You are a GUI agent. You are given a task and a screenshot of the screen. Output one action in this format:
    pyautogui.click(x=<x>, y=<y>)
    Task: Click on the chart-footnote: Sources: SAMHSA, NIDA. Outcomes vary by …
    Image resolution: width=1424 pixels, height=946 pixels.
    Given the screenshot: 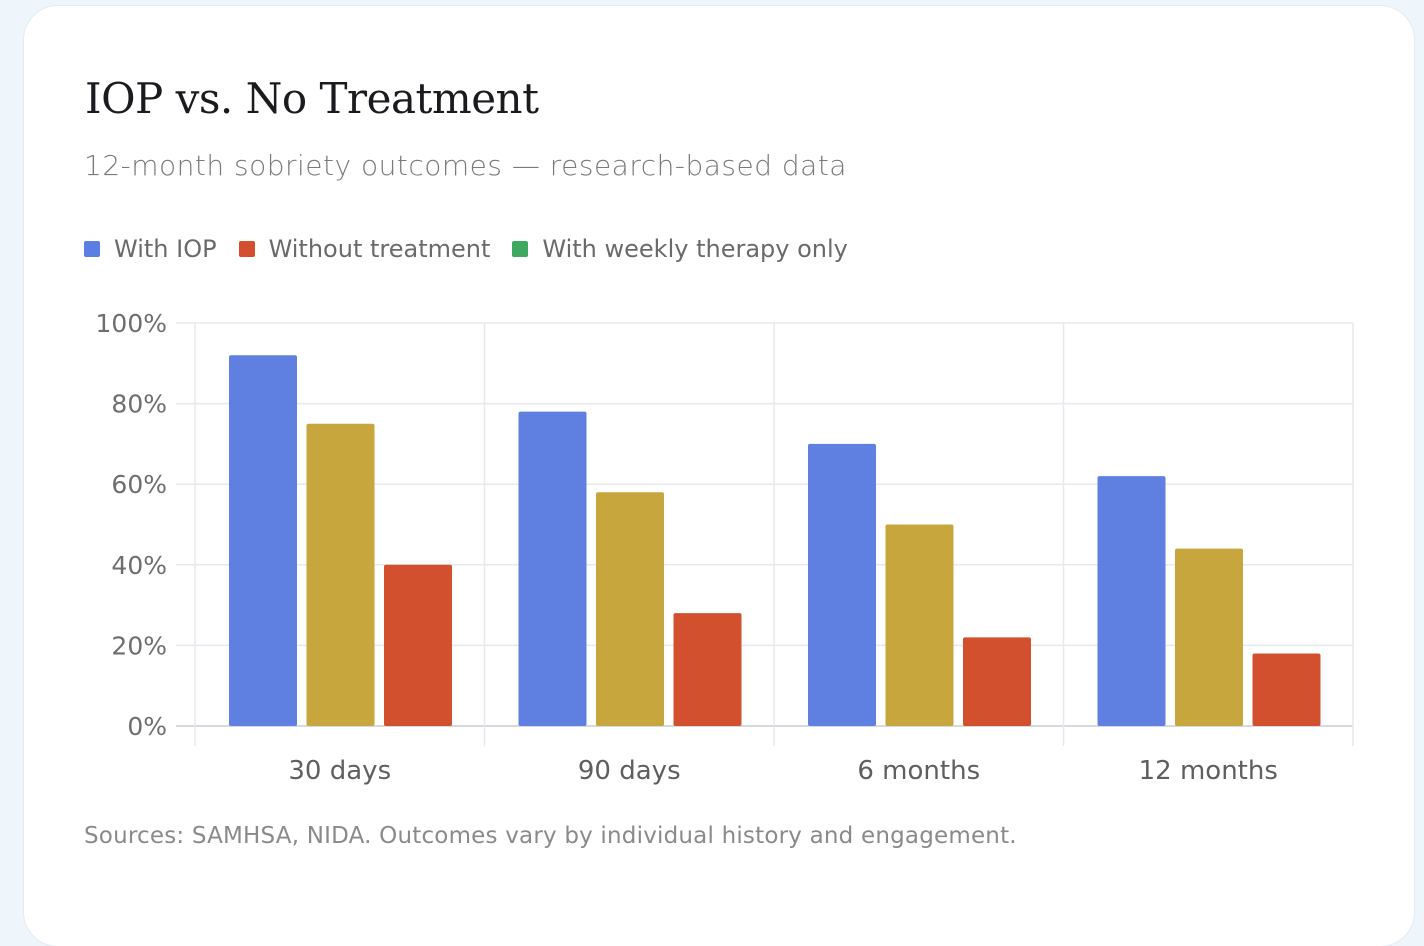 What is the action you would take?
    pyautogui.click(x=550, y=836)
    